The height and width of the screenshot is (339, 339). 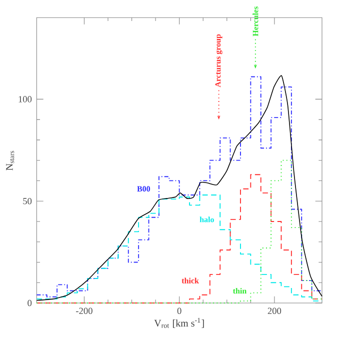 I want to click on y-tick-label: 100, so click(x=25, y=99).